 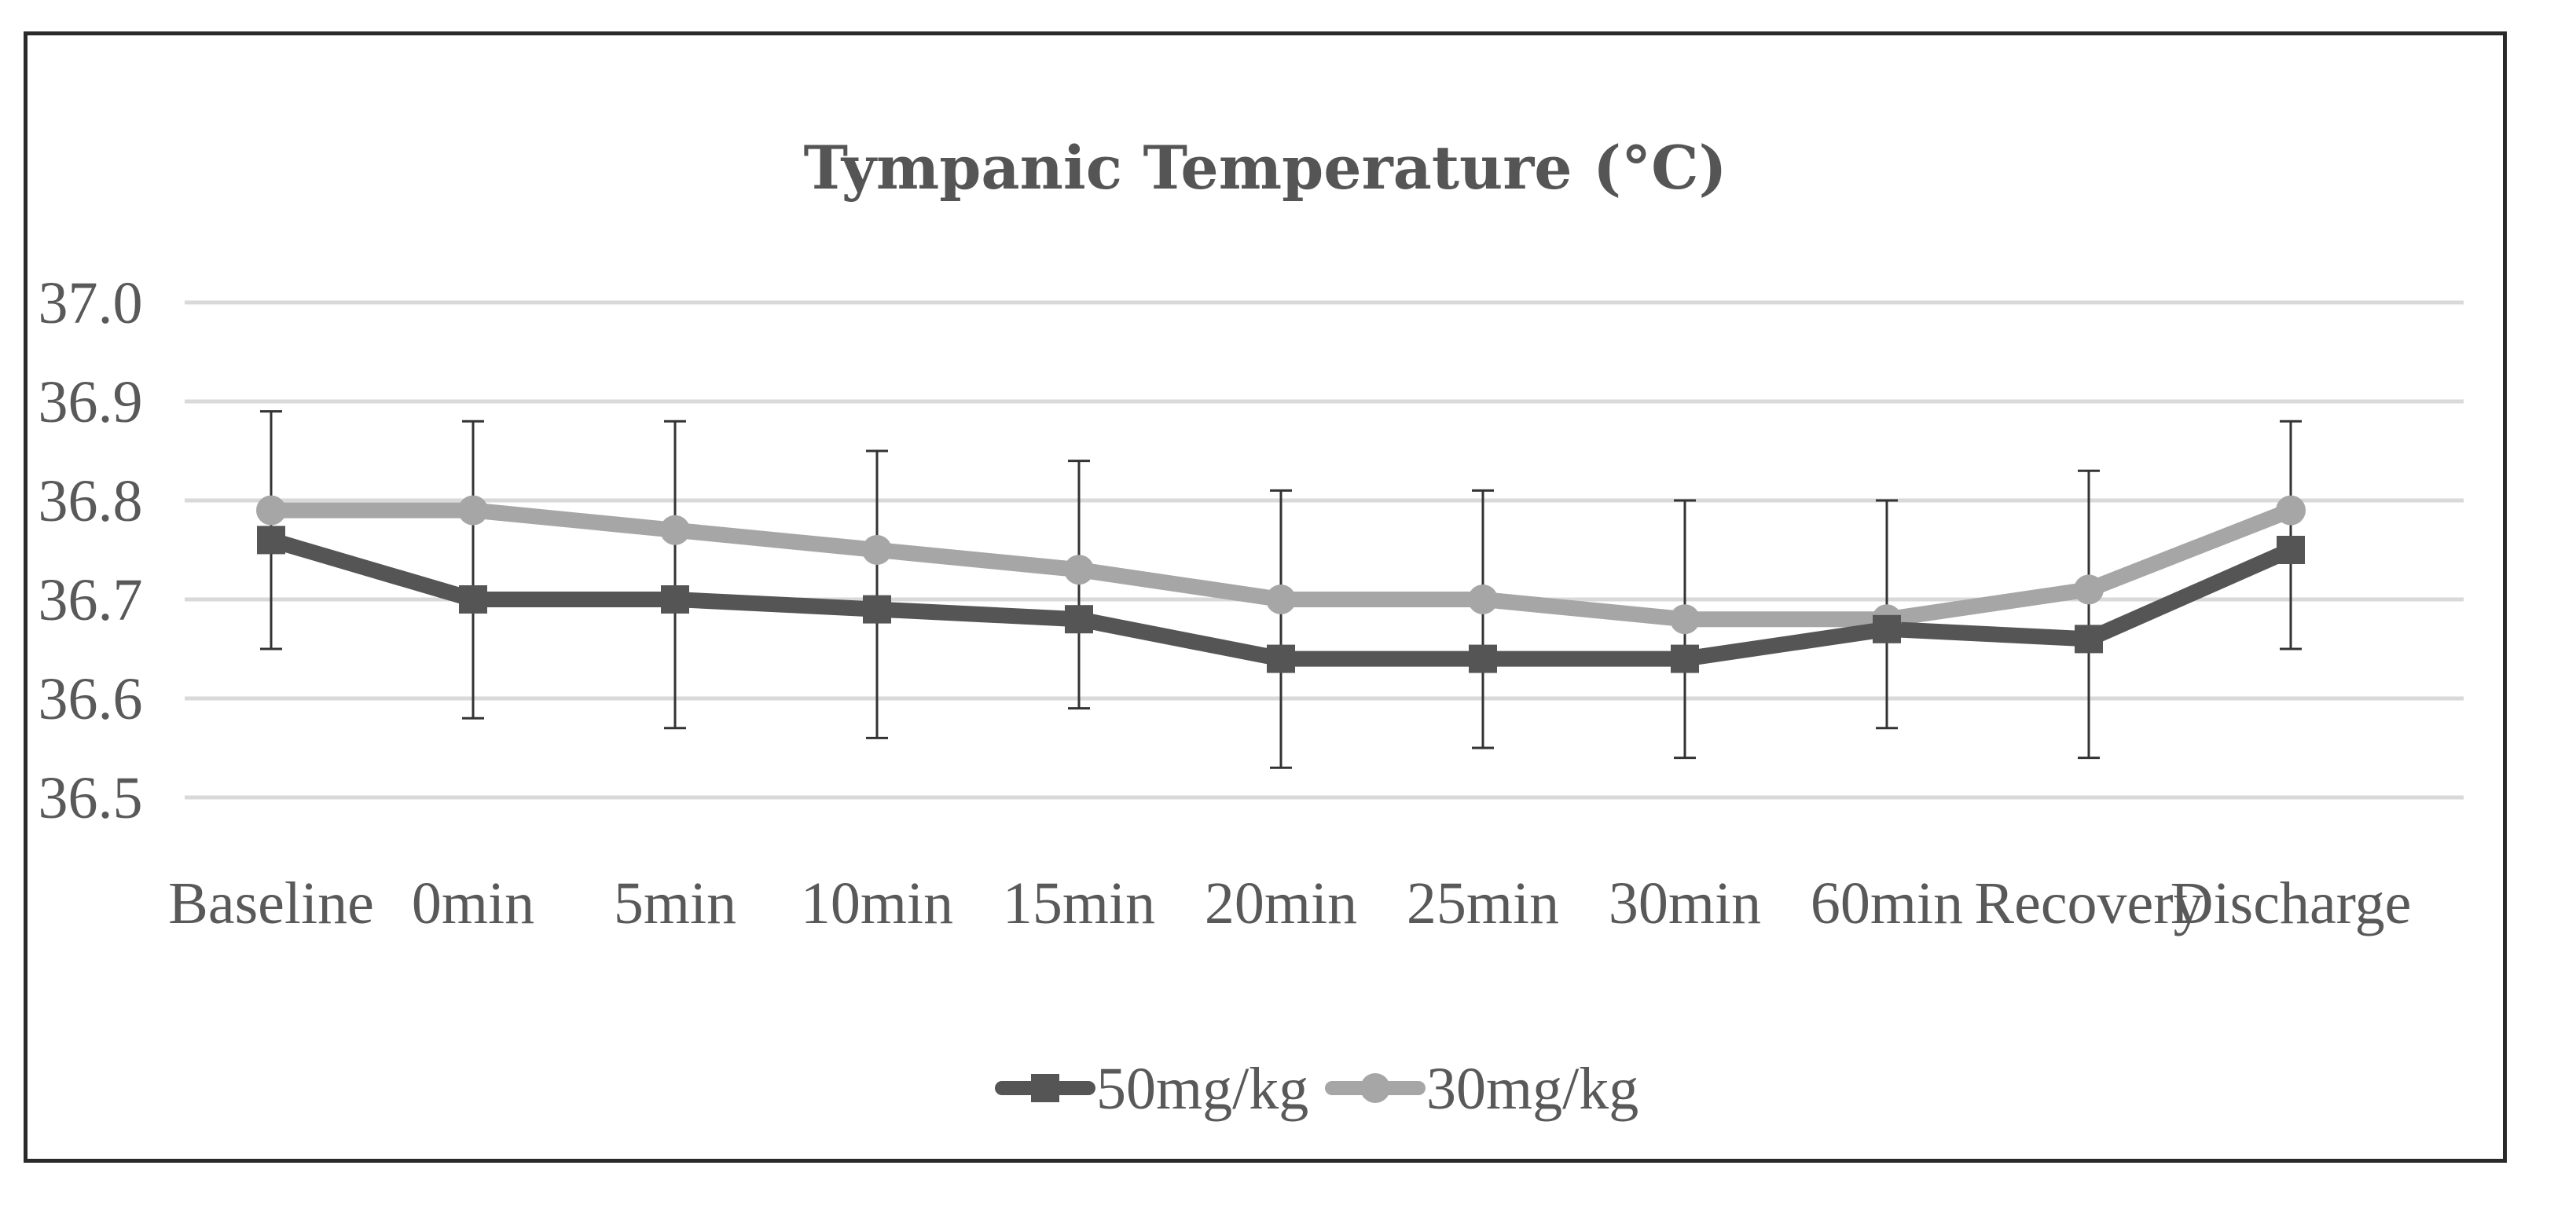 I want to click on y-axis: 36.5 36.6 36.7 36.8 36.9 37.0, so click(x=91, y=550).